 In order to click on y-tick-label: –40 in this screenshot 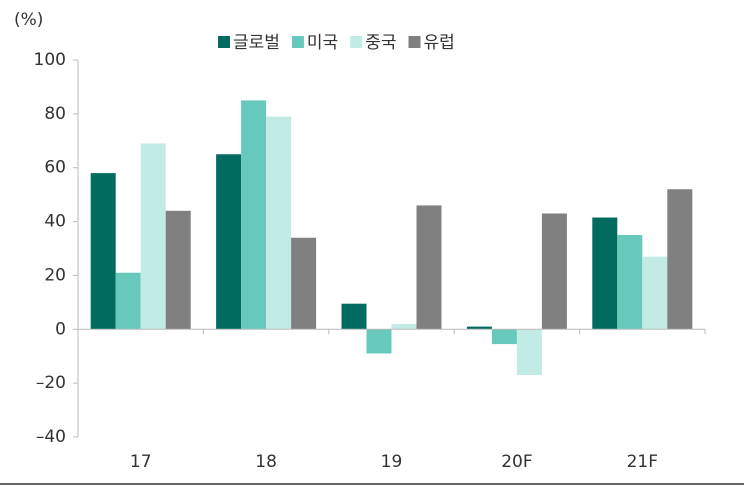, I will do `click(51, 437)`.